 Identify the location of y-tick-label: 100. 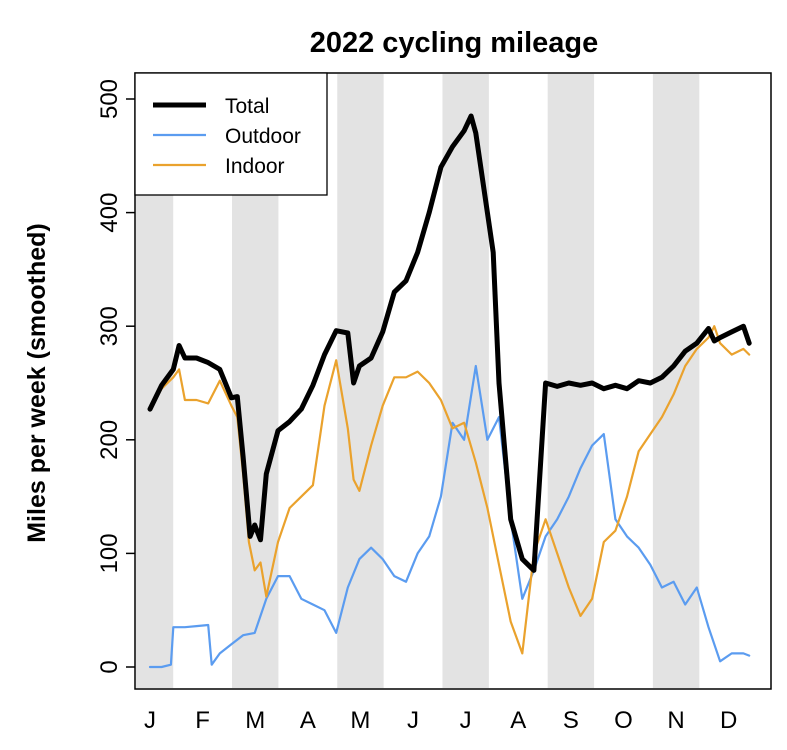
(109, 553).